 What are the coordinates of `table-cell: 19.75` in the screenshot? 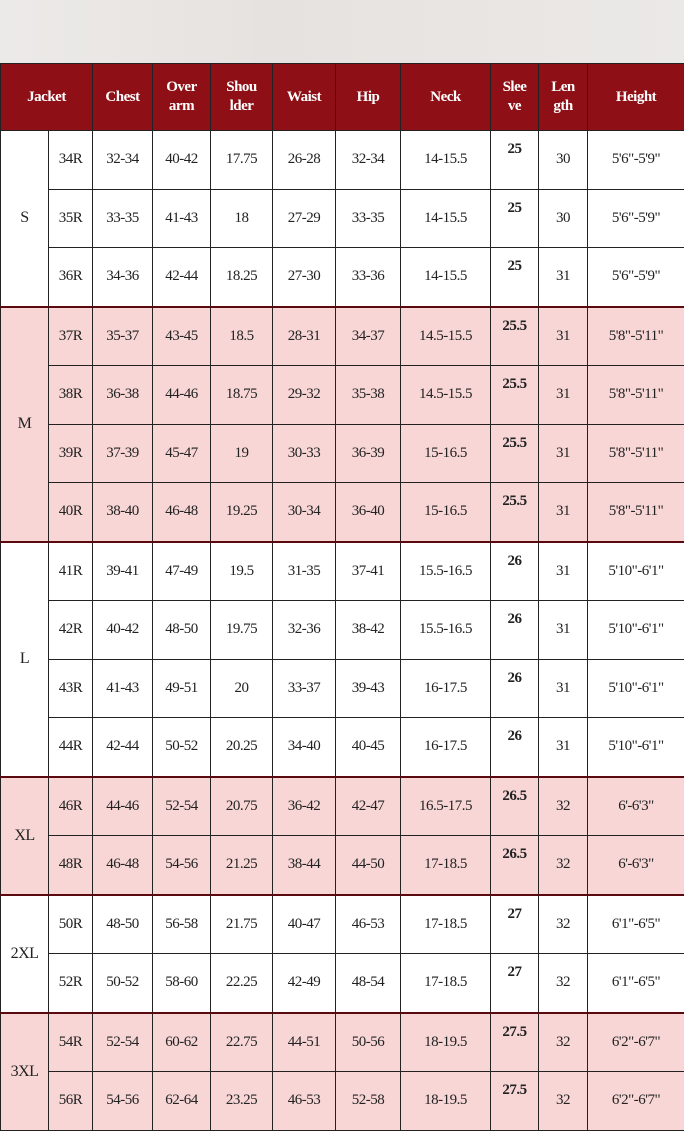 It's located at (242, 630).